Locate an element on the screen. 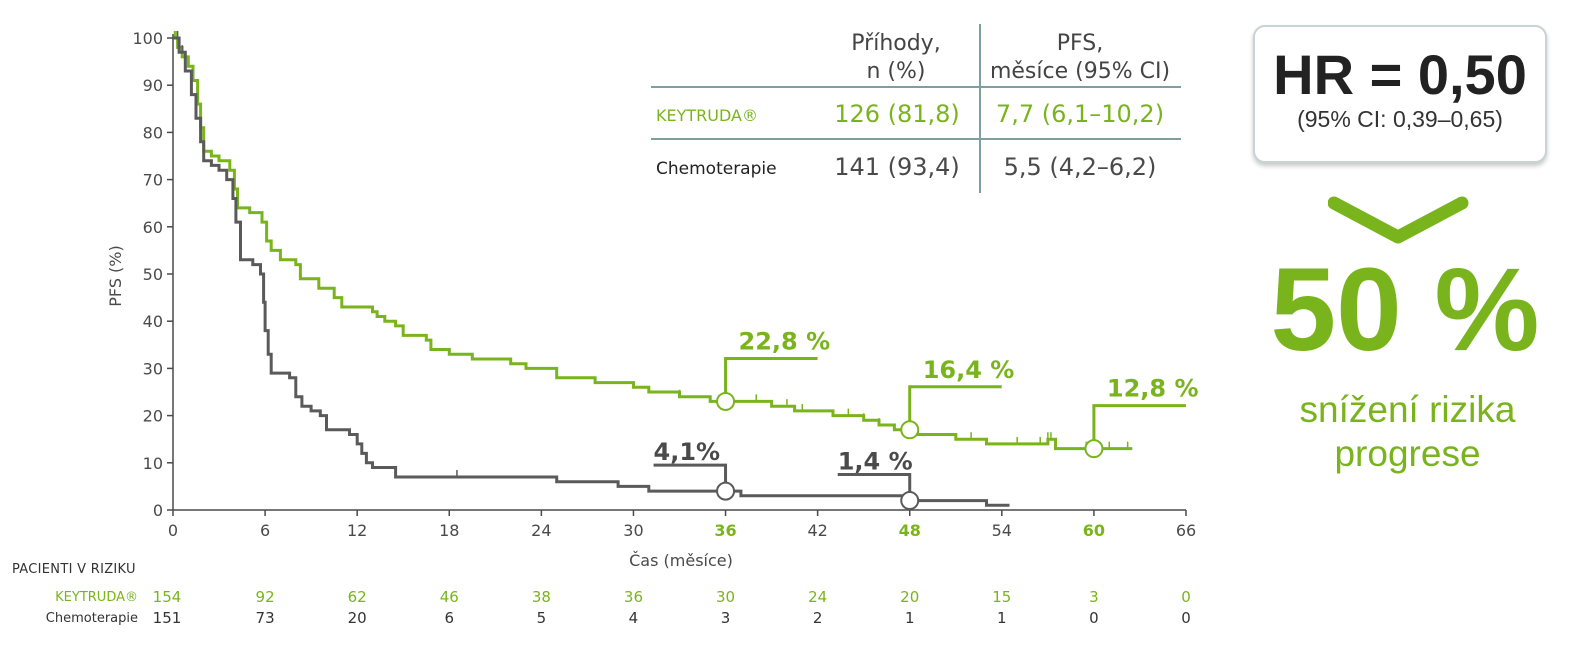 This screenshot has height=654, width=1591. table-row2-events: 141 (93,4) is located at coordinates (897, 167).